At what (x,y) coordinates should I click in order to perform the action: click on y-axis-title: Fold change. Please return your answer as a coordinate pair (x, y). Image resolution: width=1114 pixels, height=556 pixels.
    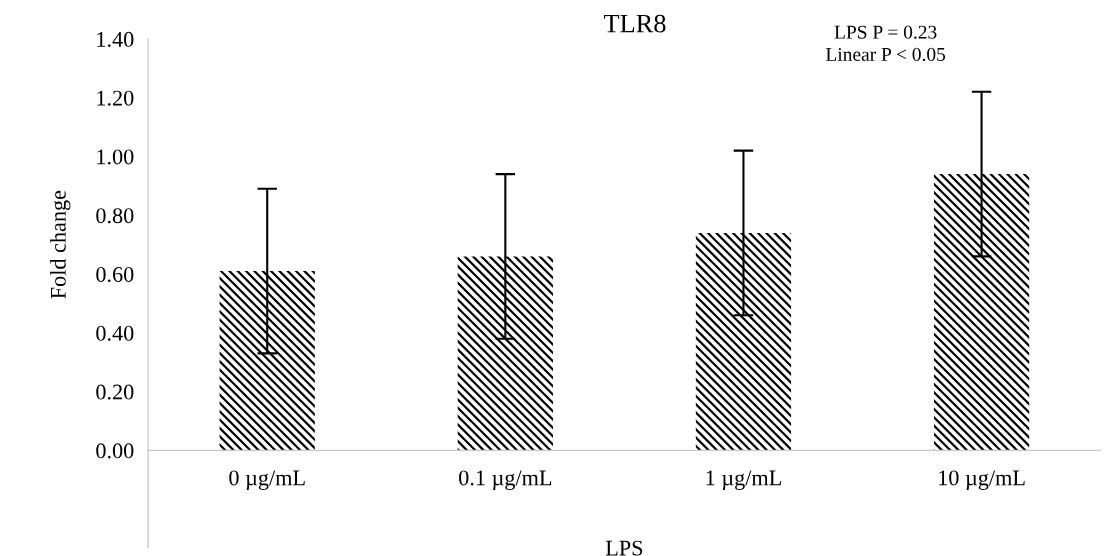
    Looking at the image, I should click on (60, 244).